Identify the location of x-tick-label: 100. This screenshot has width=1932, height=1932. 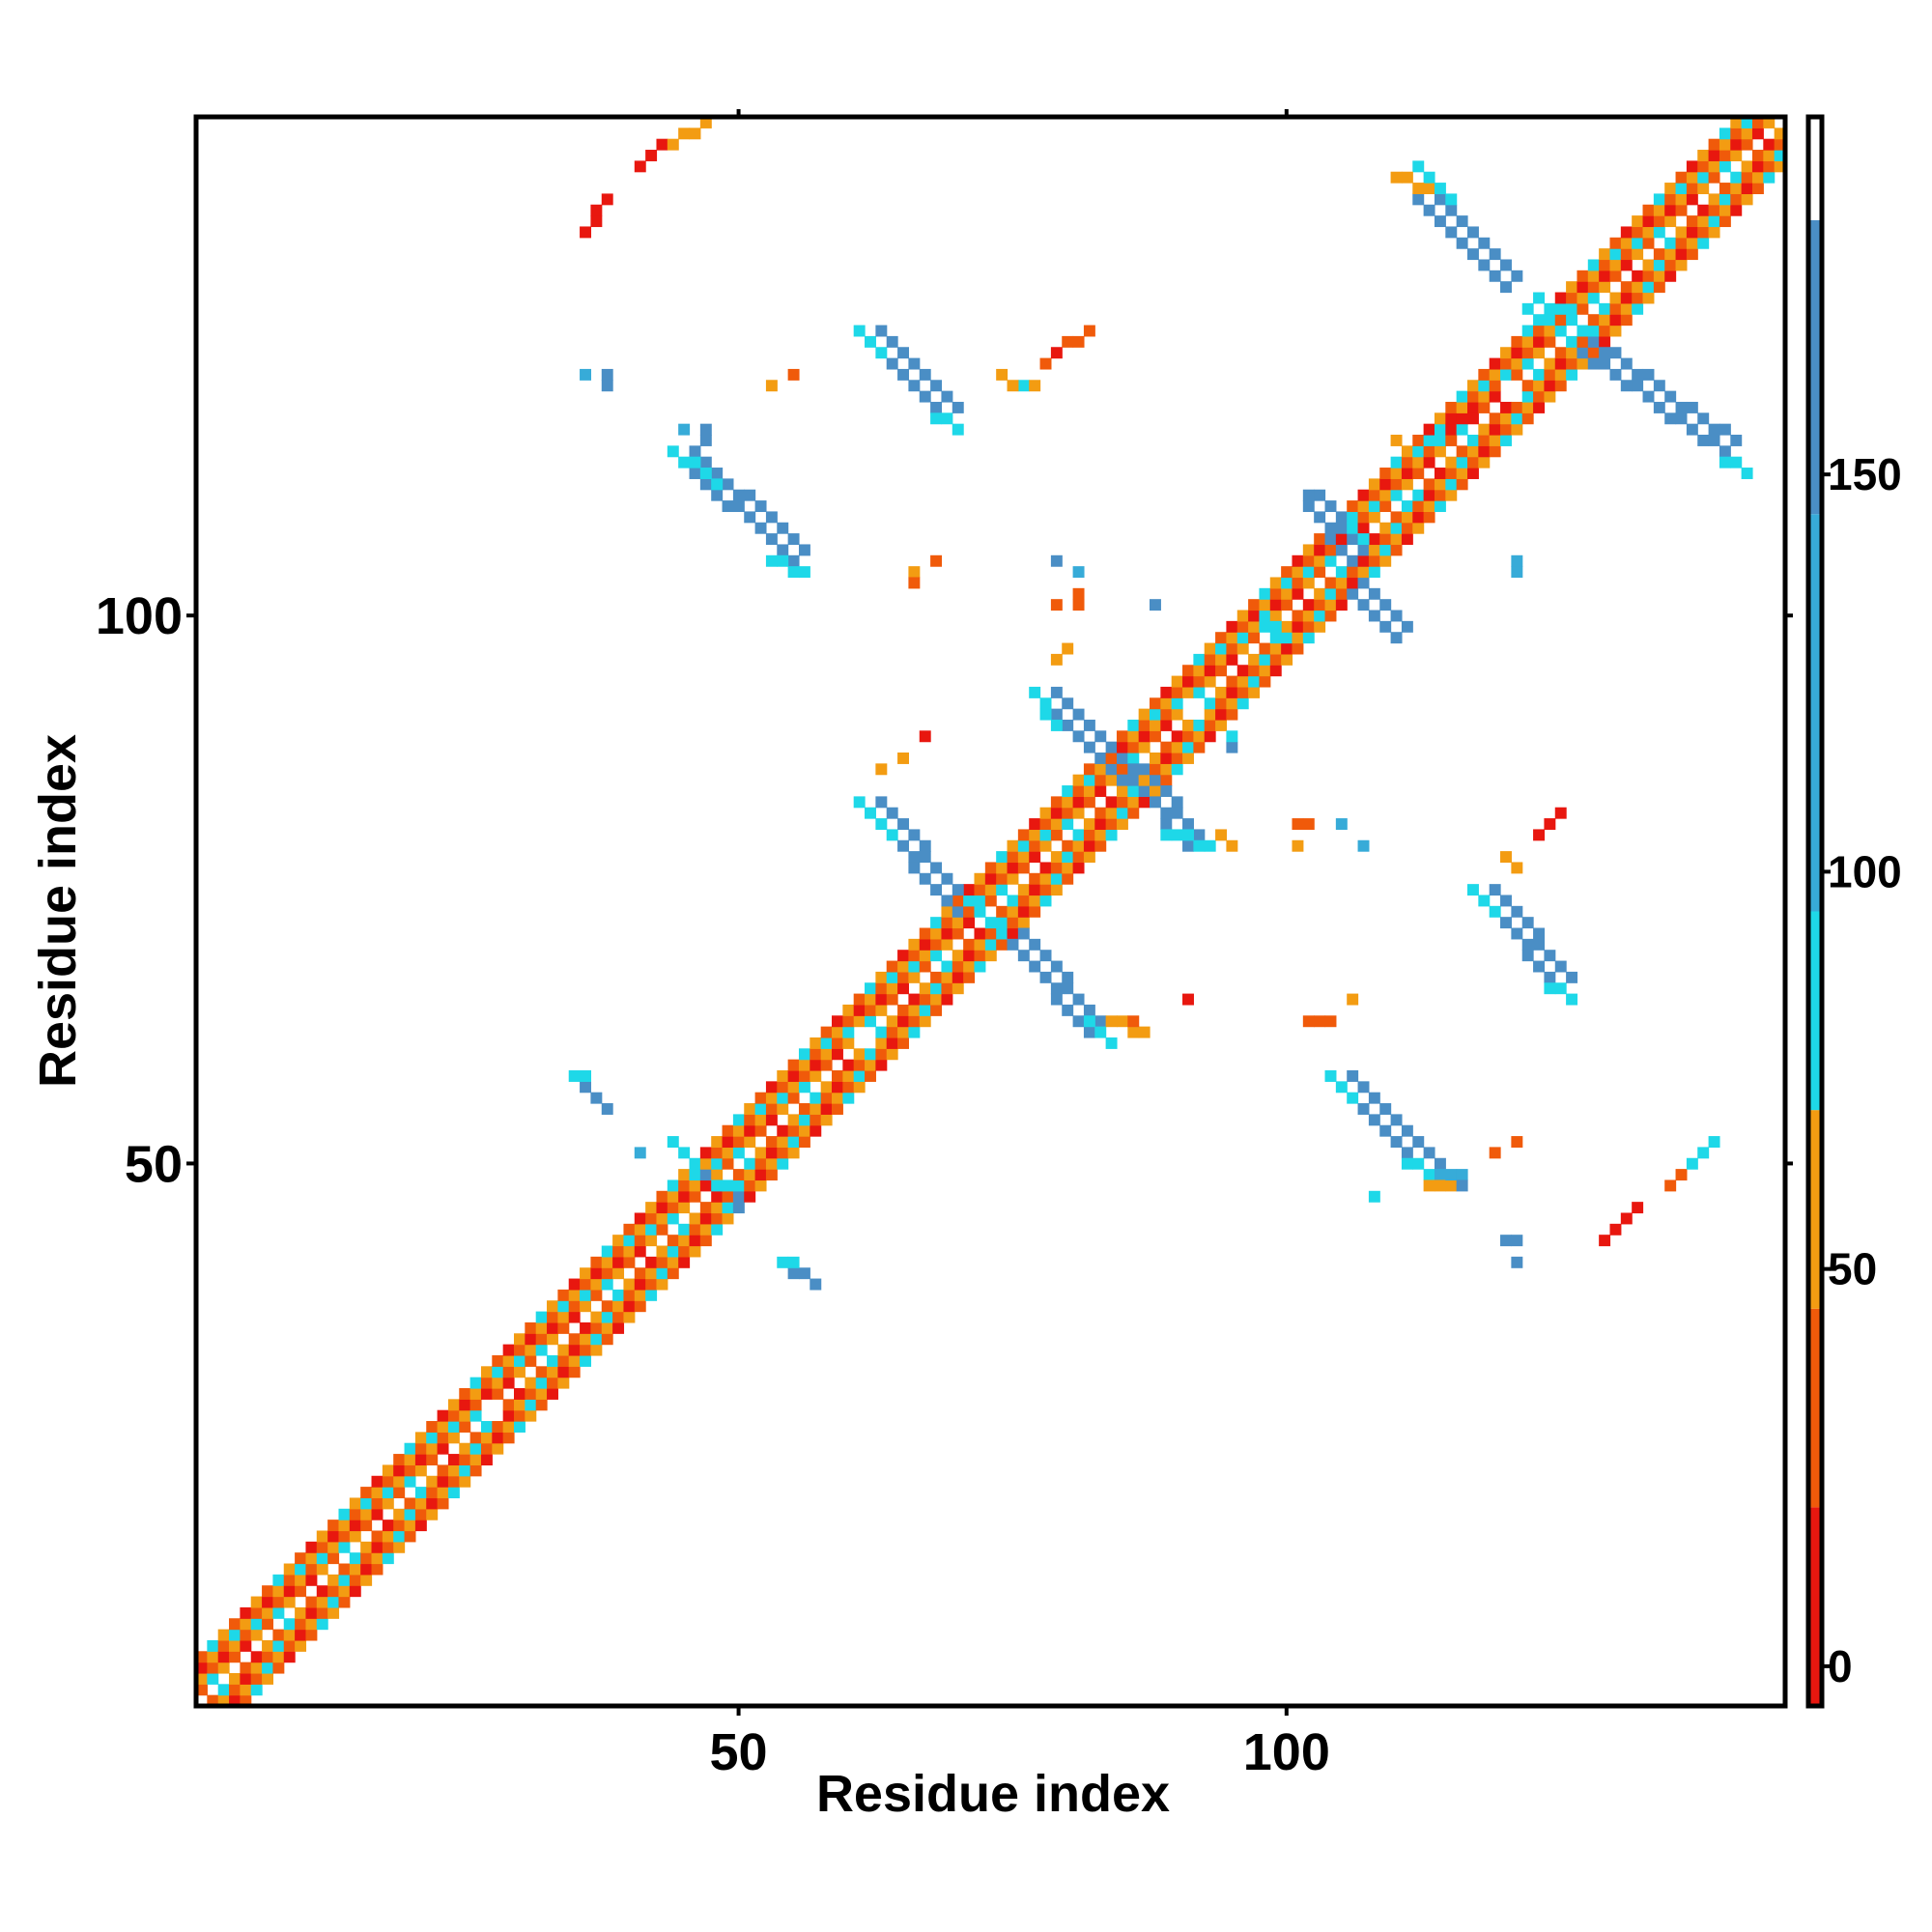
(1286, 1752).